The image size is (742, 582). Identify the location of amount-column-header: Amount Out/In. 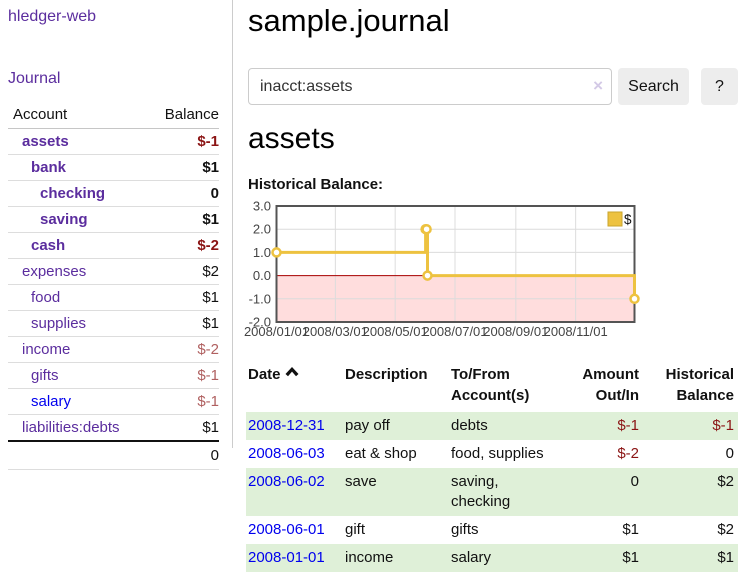
(610, 385).